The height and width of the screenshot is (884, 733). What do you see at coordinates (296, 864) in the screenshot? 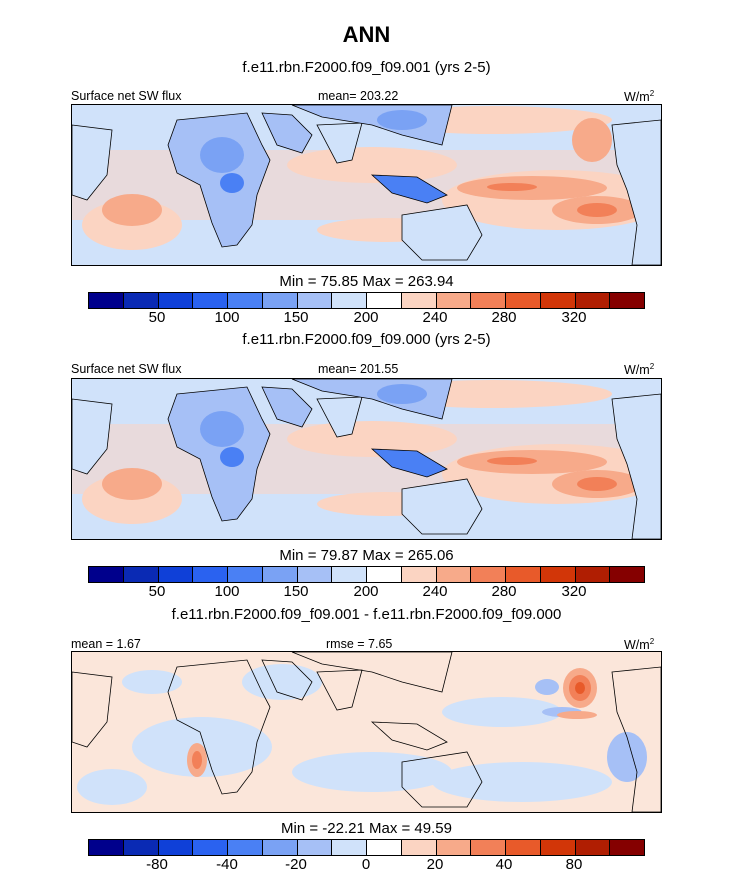
I see `panel3-tick-label: -20` at bounding box center [296, 864].